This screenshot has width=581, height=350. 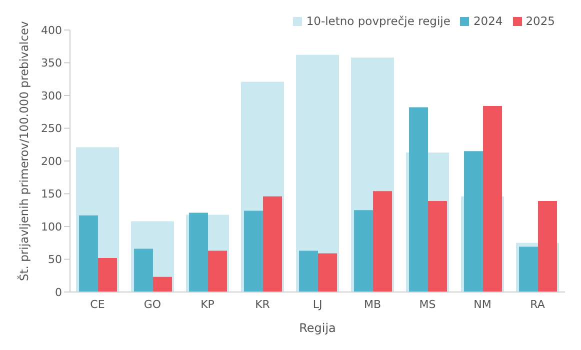 What do you see at coordinates (51, 194) in the screenshot?
I see `y-tick-label: 150` at bounding box center [51, 194].